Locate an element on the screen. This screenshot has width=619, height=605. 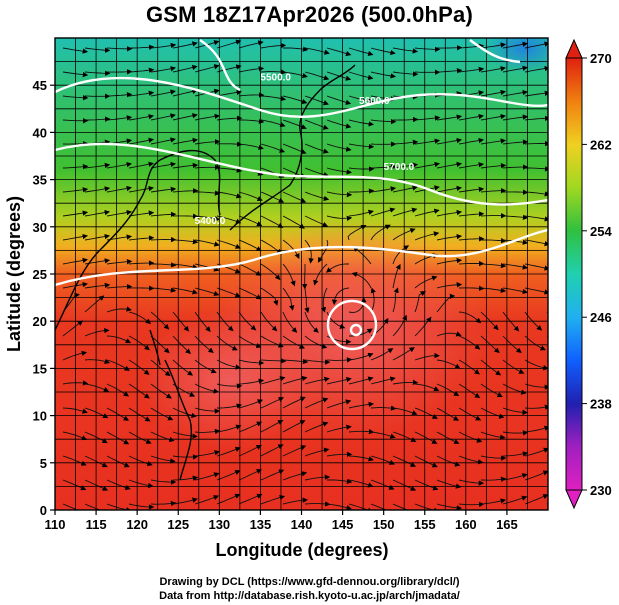
colorbar-tick-label: 254 is located at coordinates (601, 231).